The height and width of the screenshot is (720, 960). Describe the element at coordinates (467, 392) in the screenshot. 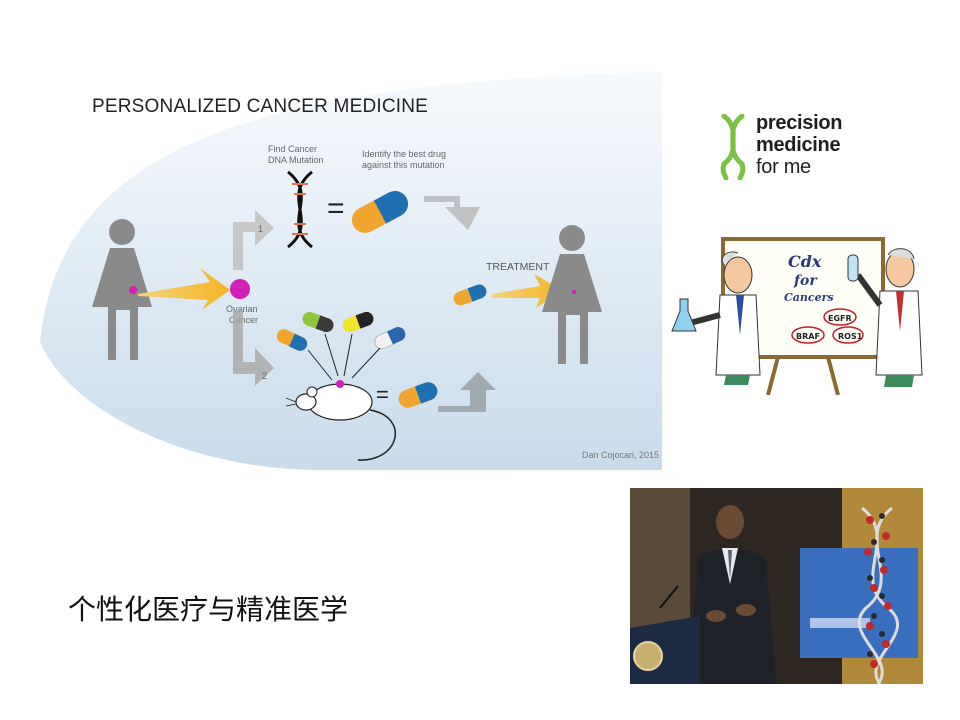

I see `gray-arrow-up-right-icon` at that location.